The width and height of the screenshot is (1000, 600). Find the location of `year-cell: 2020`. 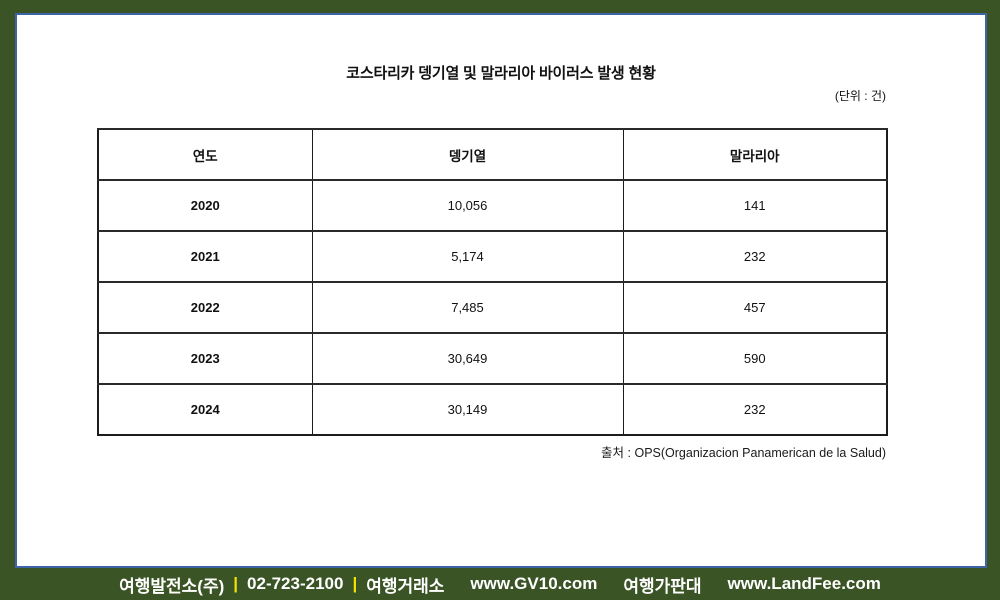

year-cell: 2020 is located at coordinates (204, 205).